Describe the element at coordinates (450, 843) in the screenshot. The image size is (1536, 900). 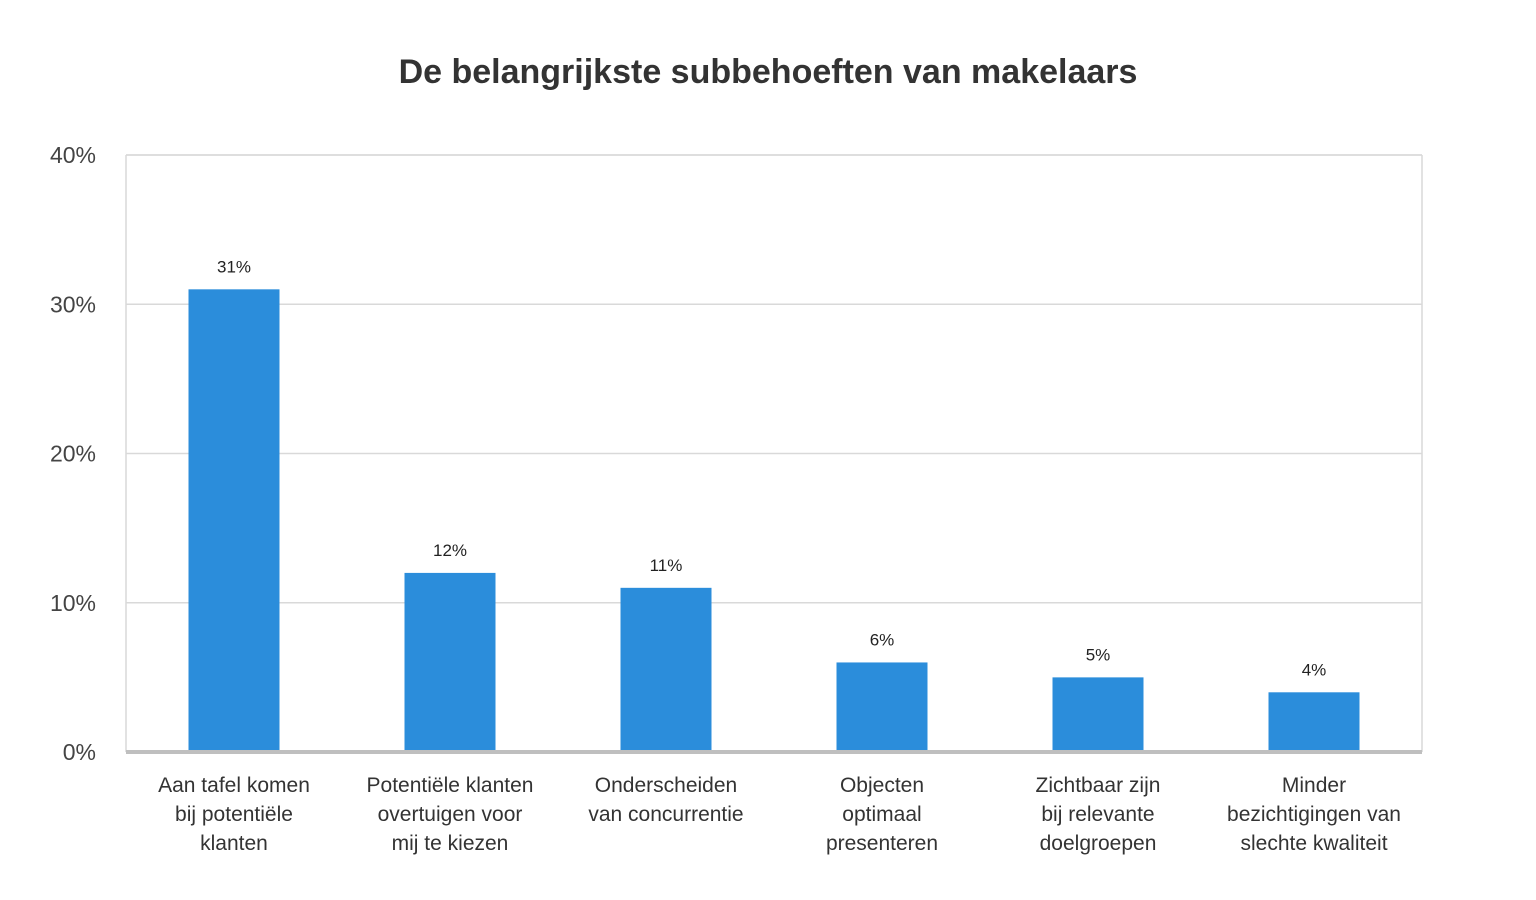
I see `x-tick-label-line: mij te kiezen` at that location.